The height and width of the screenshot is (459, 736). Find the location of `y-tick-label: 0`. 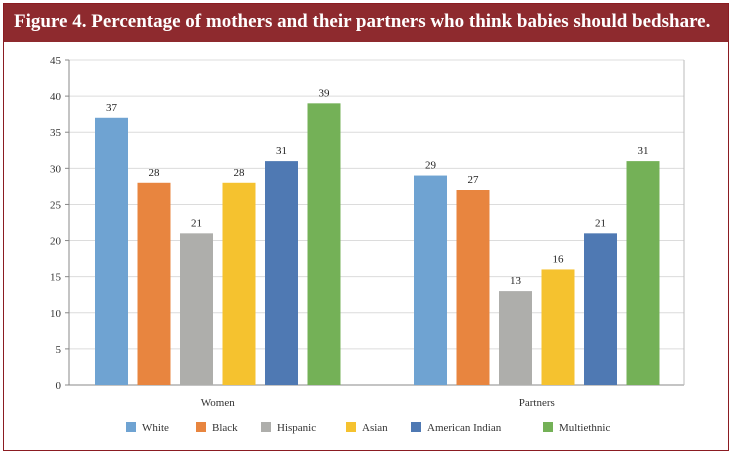

y-tick-label: 0 is located at coordinates (59, 386).